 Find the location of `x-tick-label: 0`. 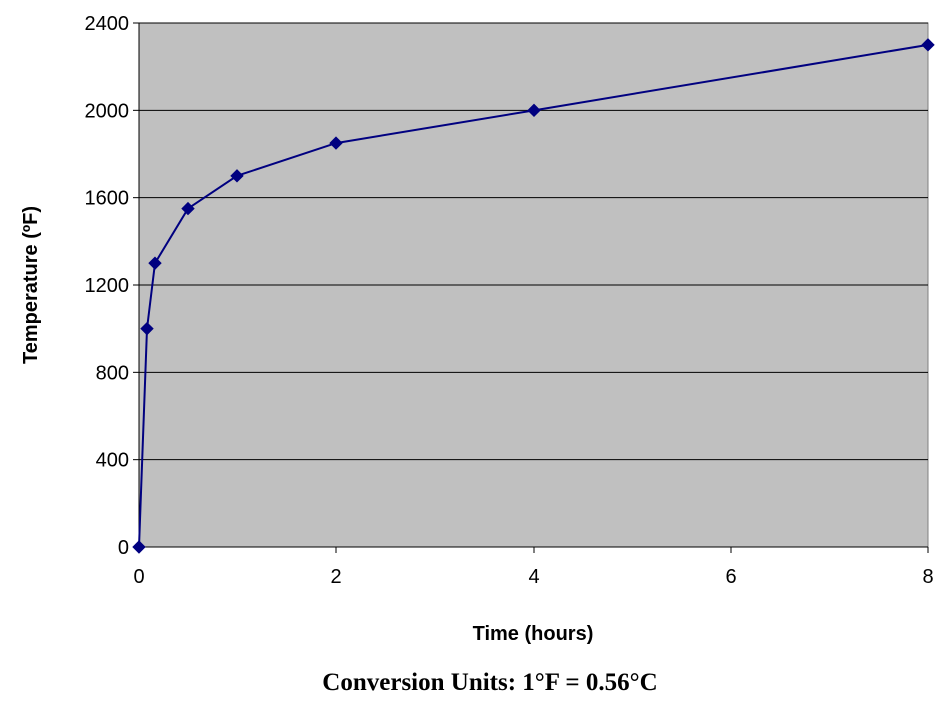

x-tick-label: 0 is located at coordinates (138, 577).